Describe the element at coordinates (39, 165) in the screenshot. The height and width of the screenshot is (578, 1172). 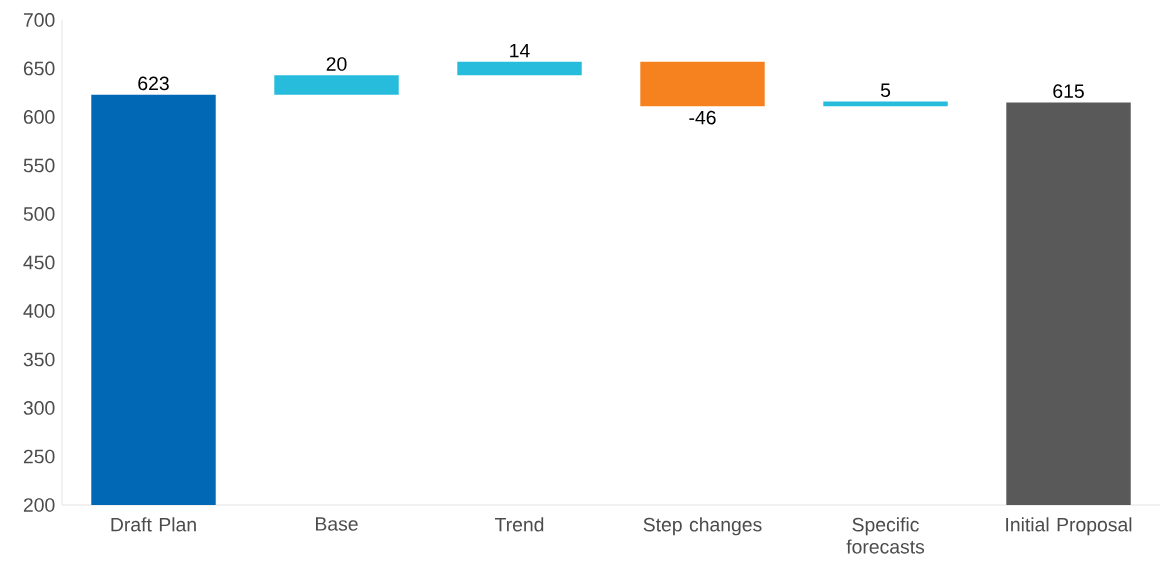
I see `y-tick-label: 550` at that location.